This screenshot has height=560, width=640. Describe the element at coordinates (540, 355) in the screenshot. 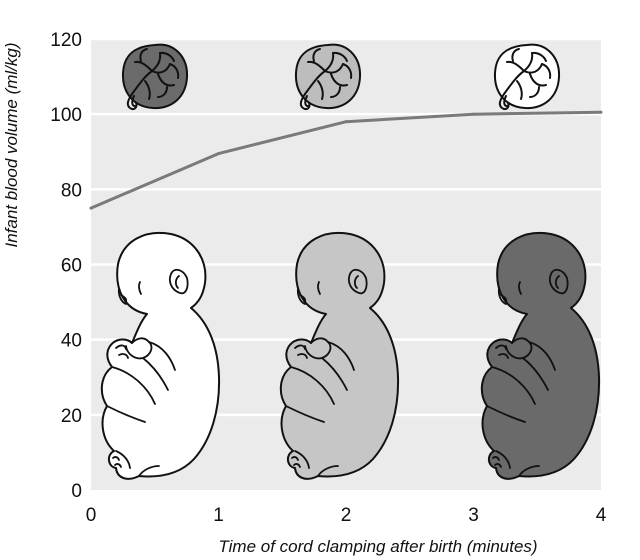

I see `infant-dark-grey` at that location.